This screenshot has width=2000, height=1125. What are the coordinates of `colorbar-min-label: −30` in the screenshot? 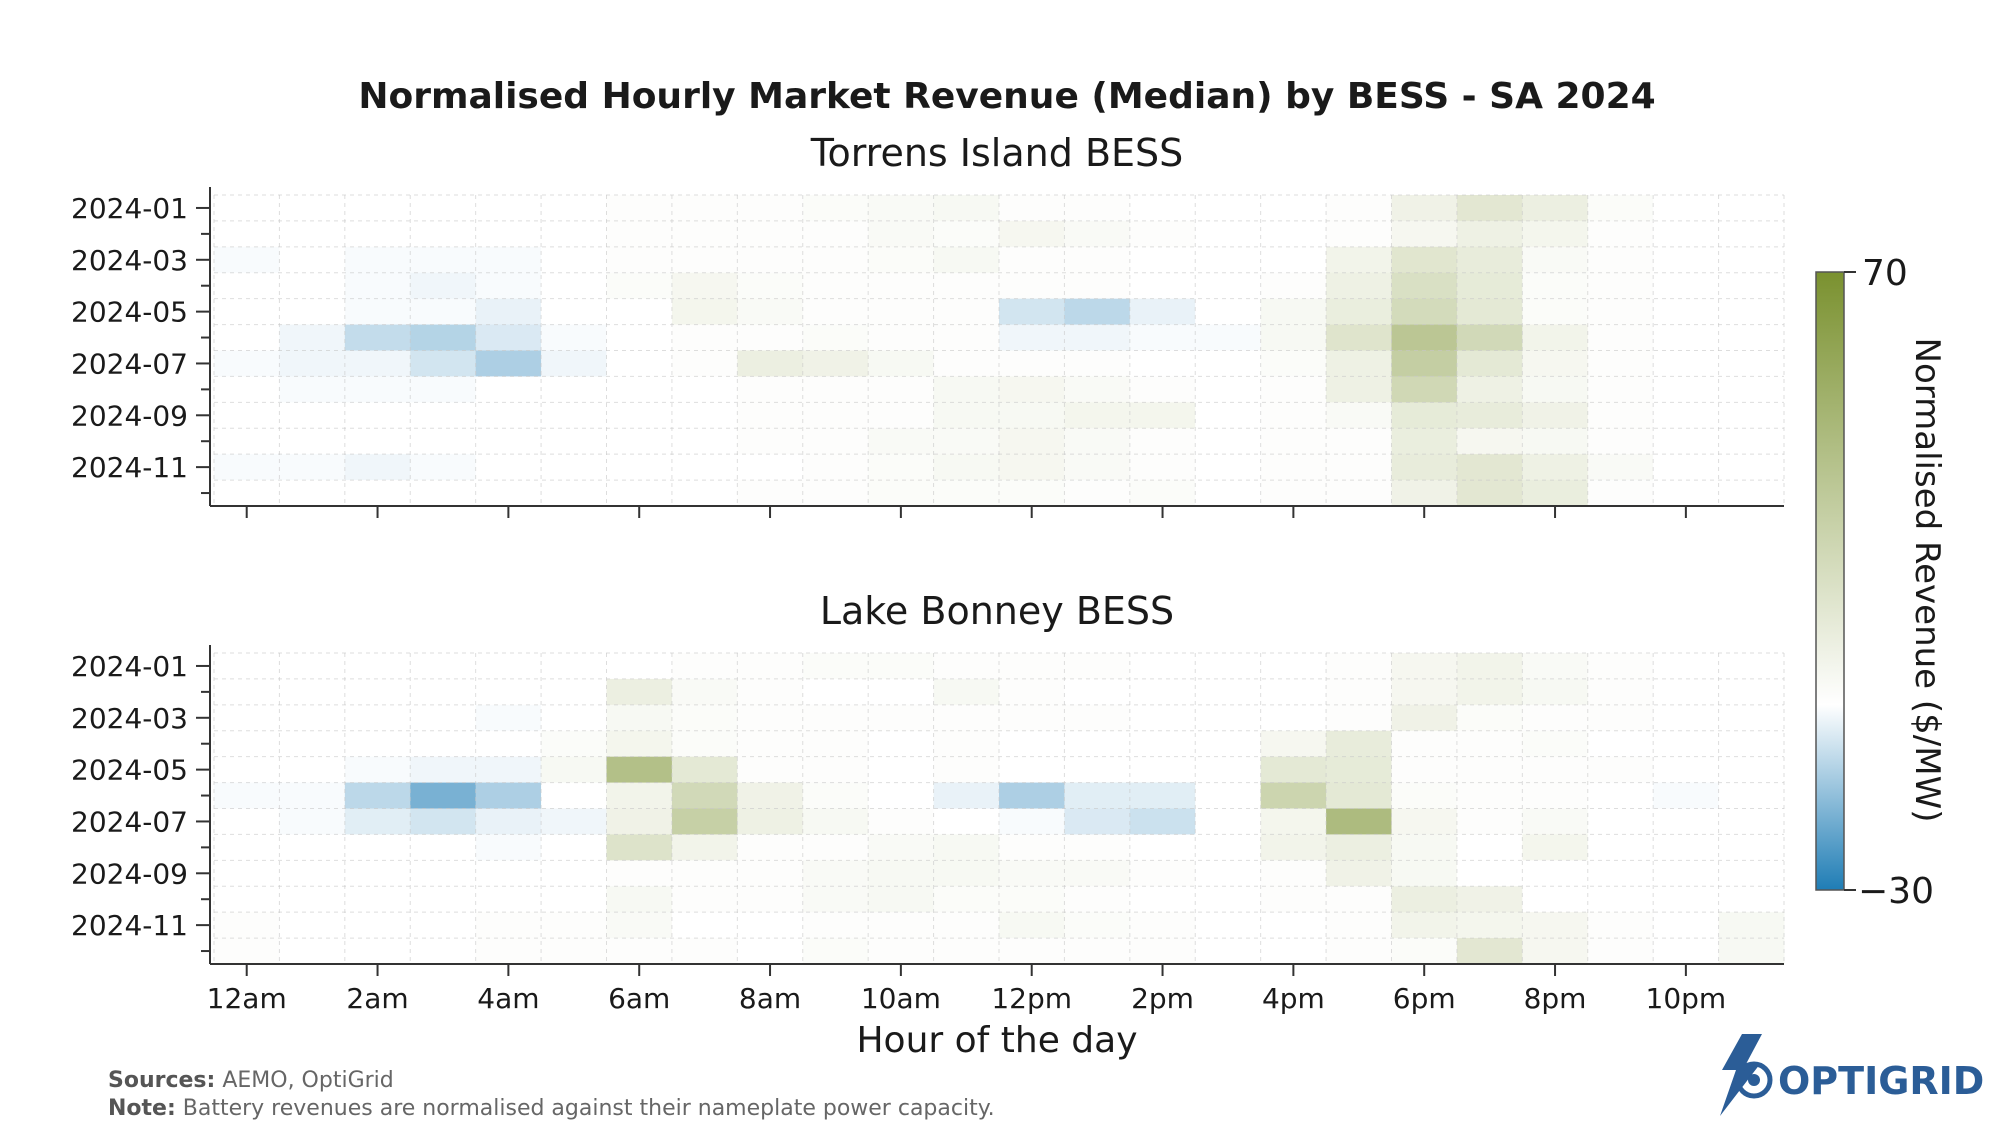 It's located at (1896, 891).